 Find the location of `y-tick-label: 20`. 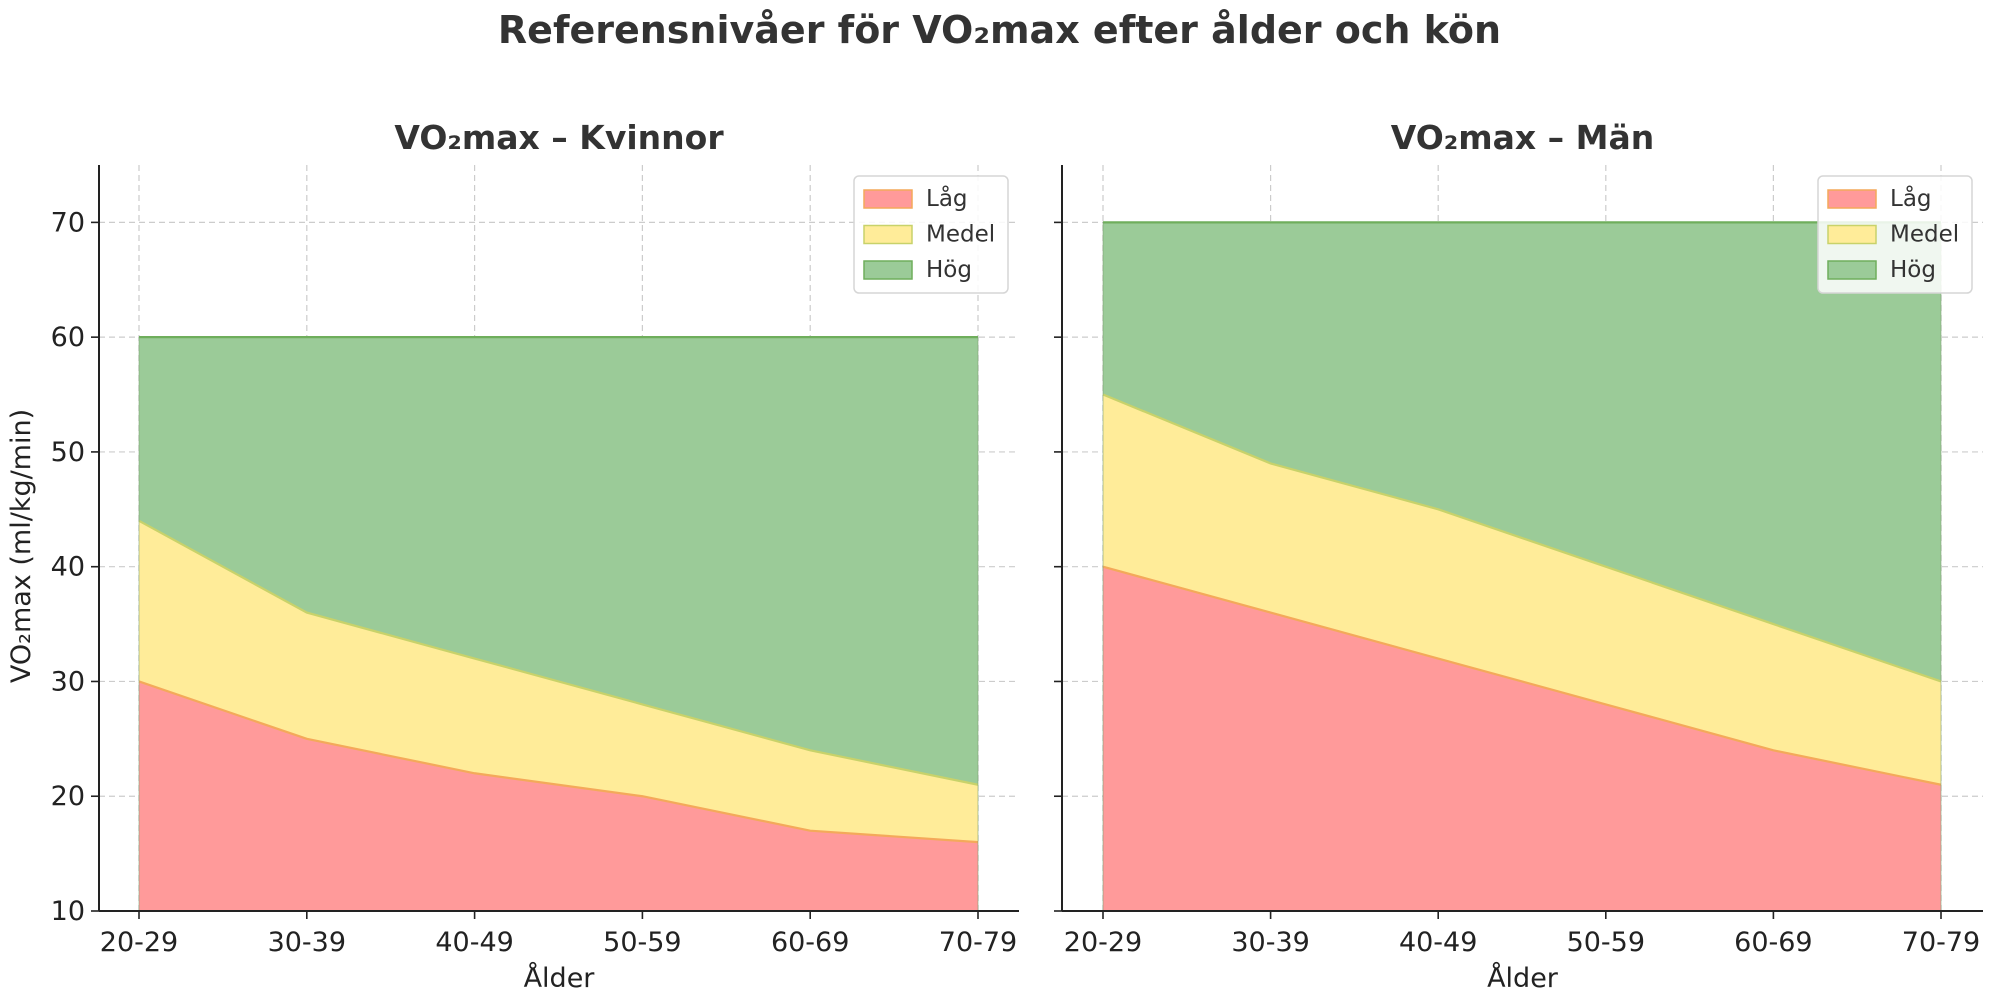

y-tick-label: 20 is located at coordinates (68, 796).